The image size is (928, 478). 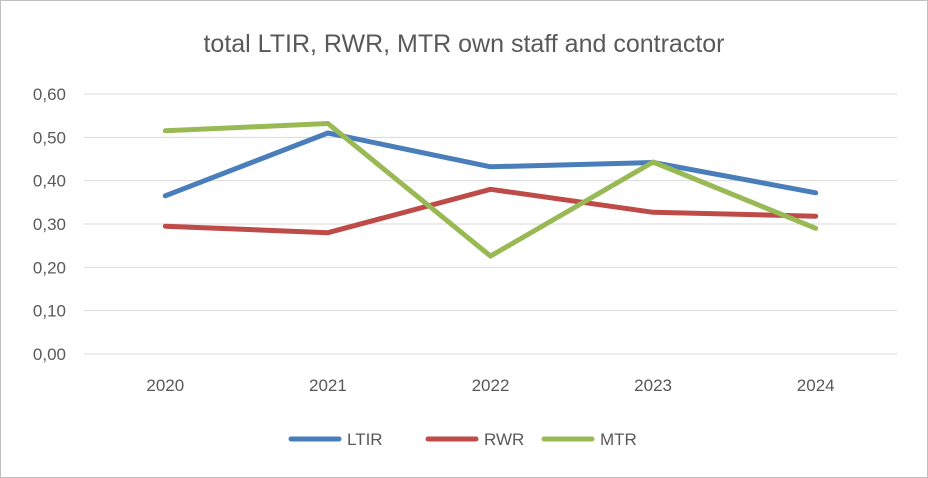 What do you see at coordinates (49, 181) in the screenshot?
I see `y-tick-label: 0,40` at bounding box center [49, 181].